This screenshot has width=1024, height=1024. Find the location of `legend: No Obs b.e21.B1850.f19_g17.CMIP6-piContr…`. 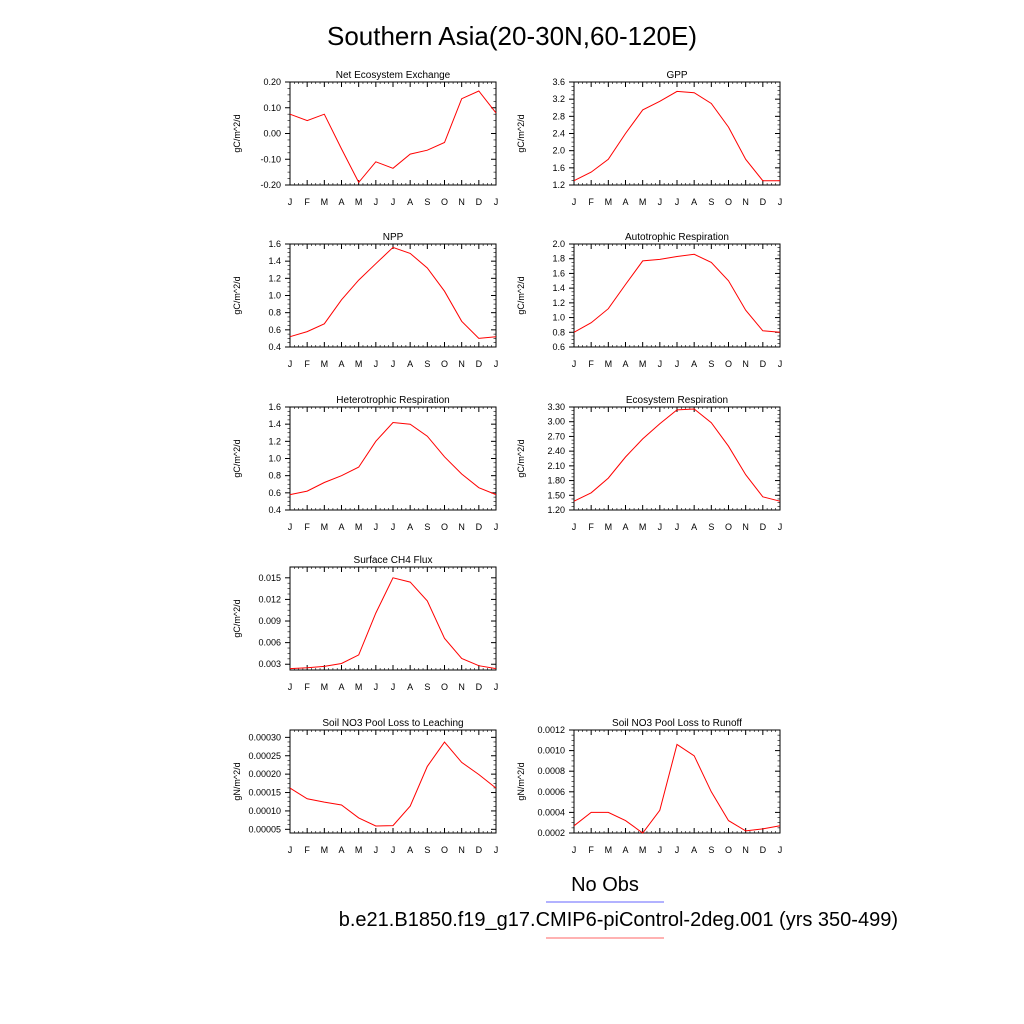

legend: No Obs b.e21.B1850.f19_g17.CMIP6-piContr… is located at coordinates (618, 906).